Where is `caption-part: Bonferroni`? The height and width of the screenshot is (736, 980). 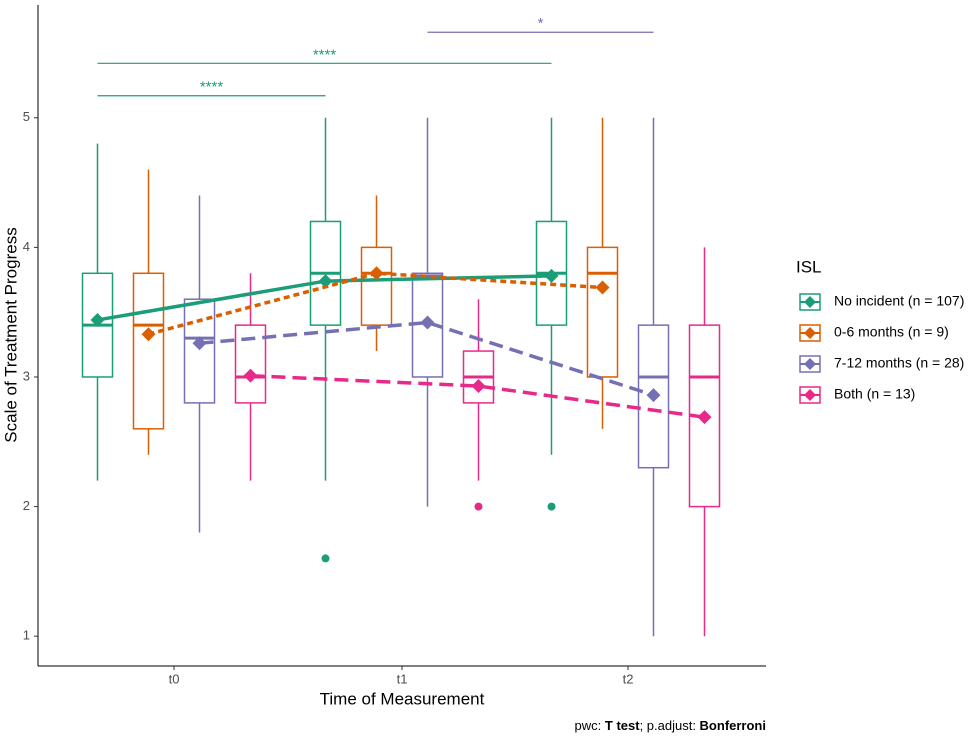
caption-part: Bonferroni is located at coordinates (733, 725).